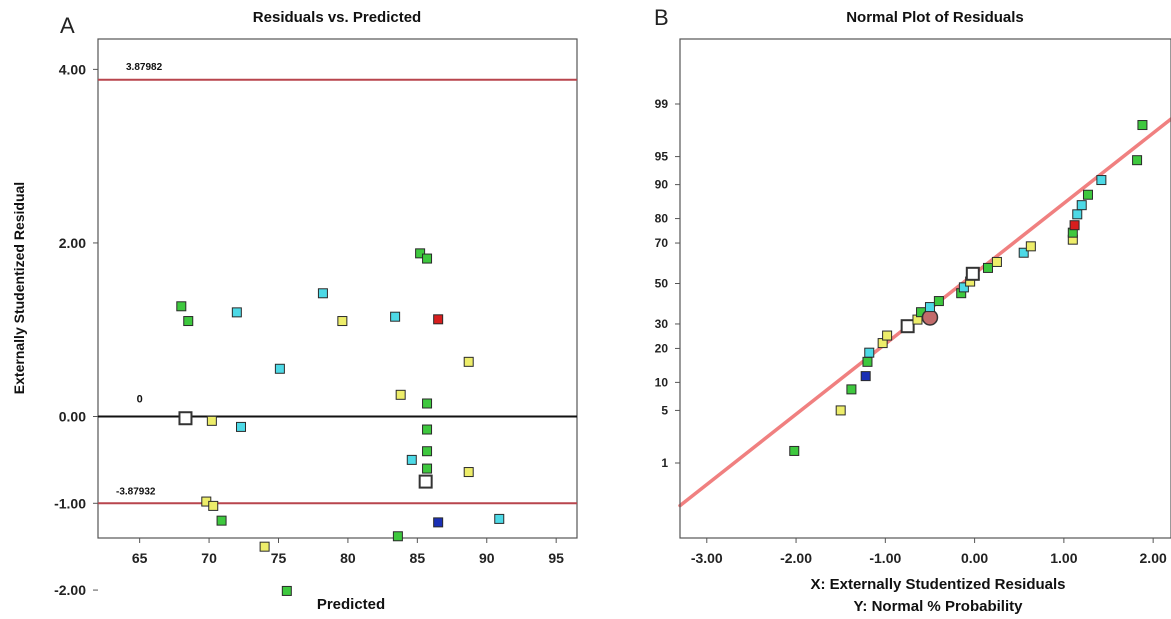 The height and width of the screenshot is (619, 1171). I want to click on x-tick-label: 2.00, so click(1153, 558).